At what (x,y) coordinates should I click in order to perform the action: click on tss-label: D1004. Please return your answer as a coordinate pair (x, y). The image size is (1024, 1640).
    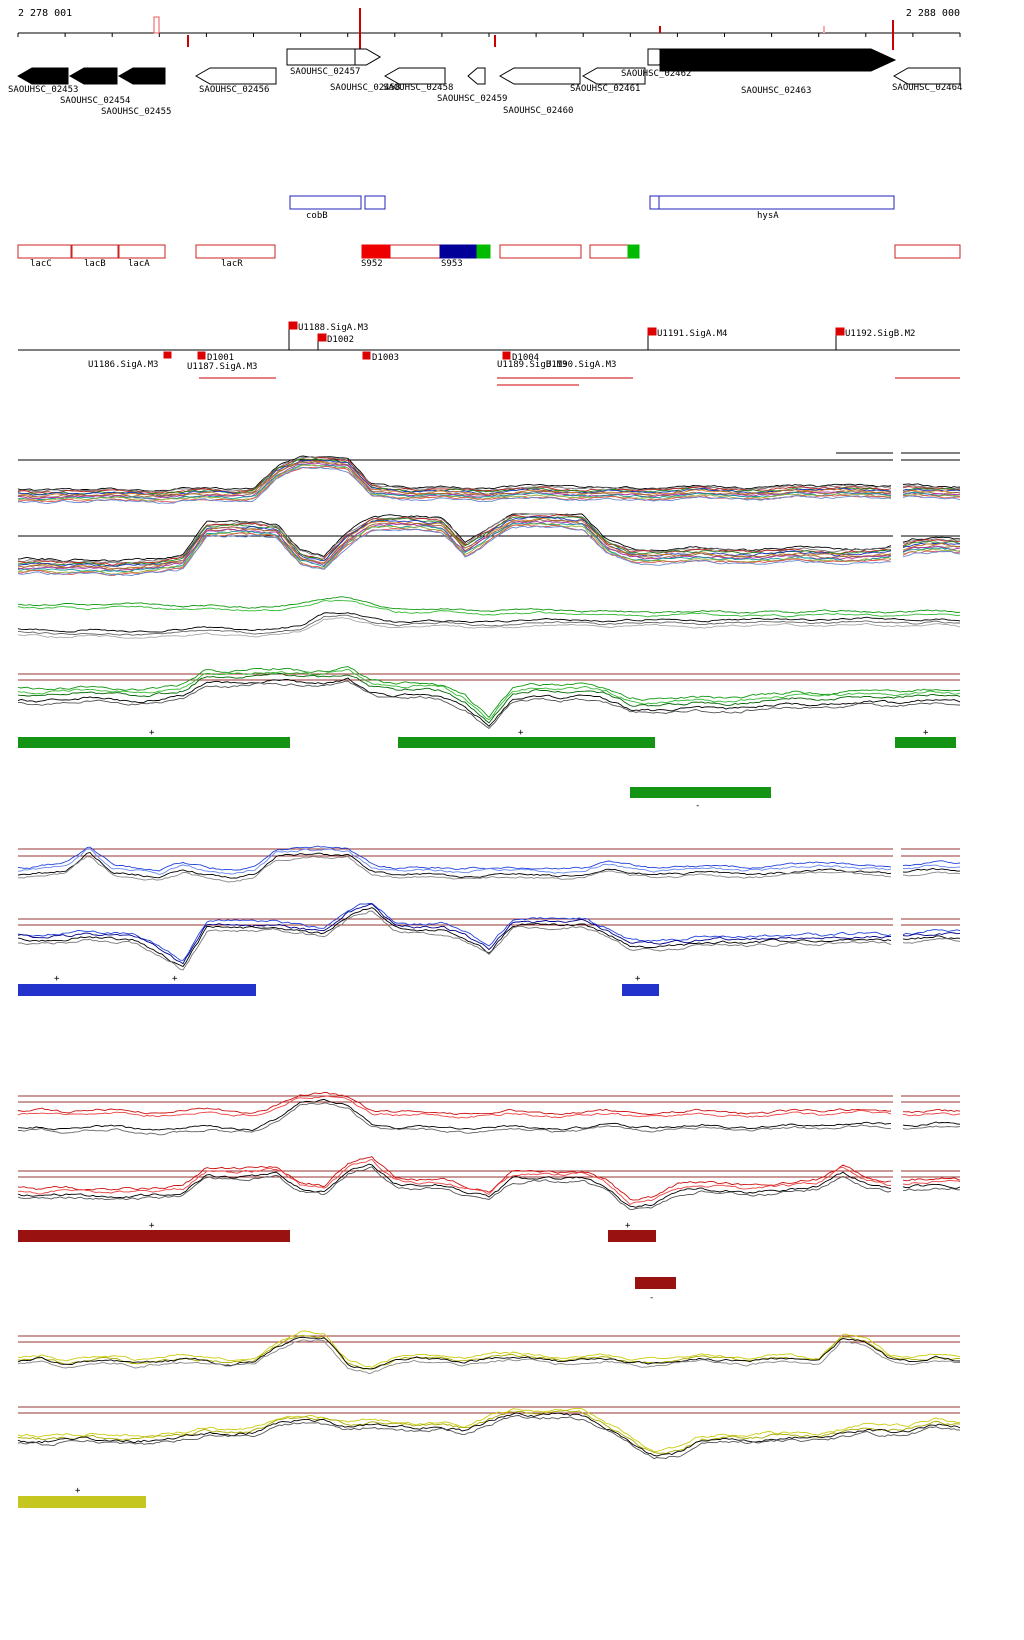
    Looking at the image, I should click on (525, 358).